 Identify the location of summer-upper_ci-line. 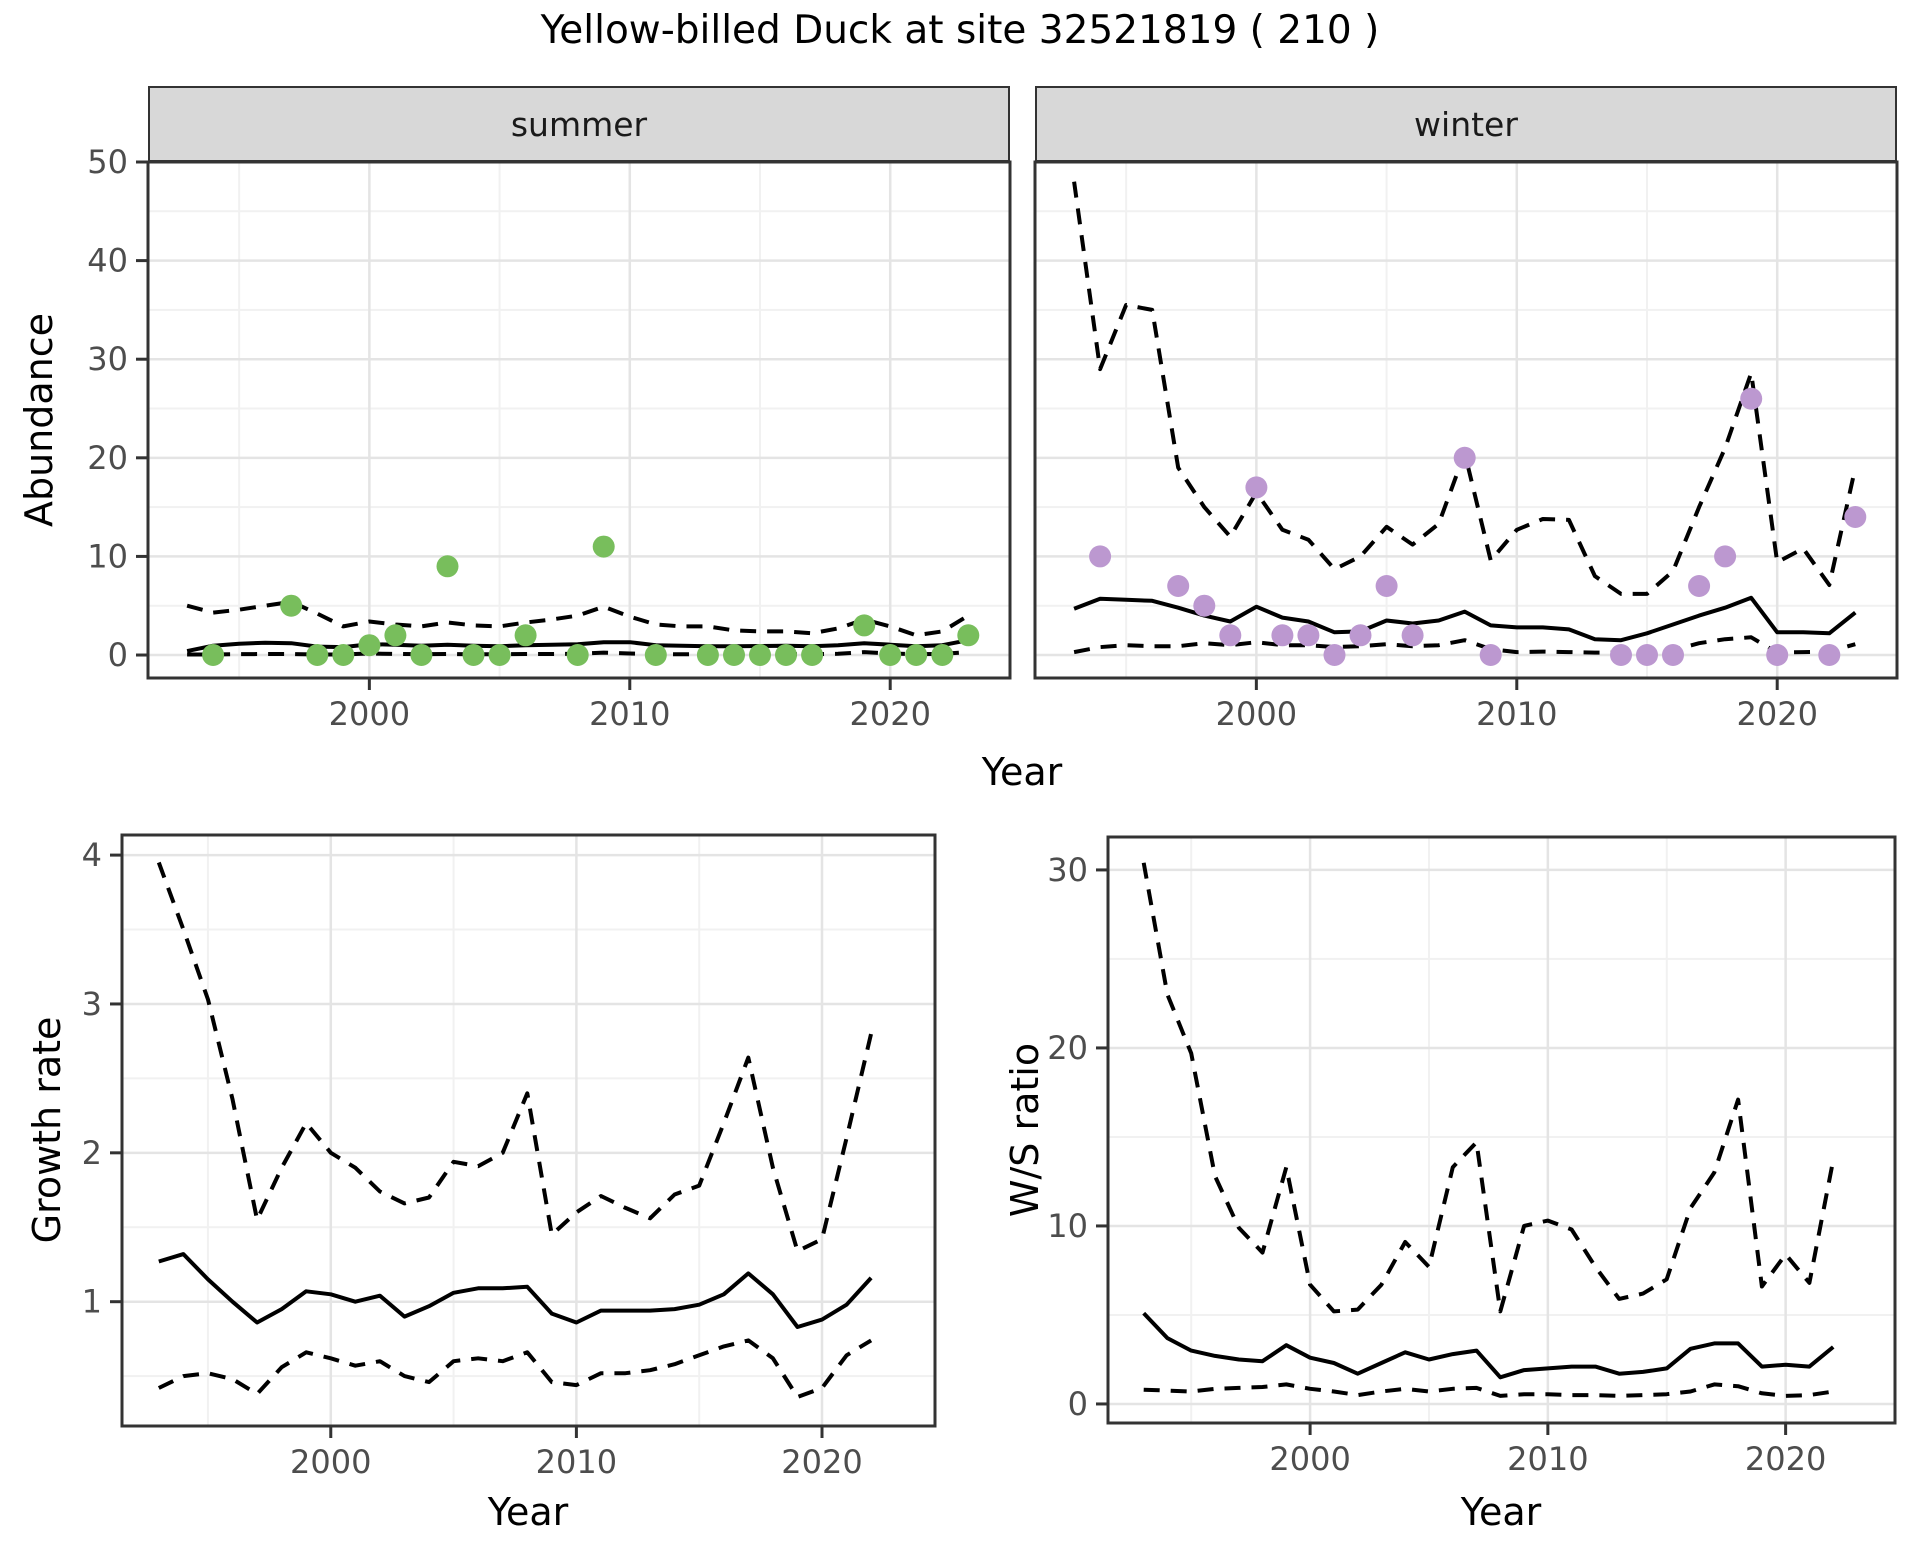
(578, 618).